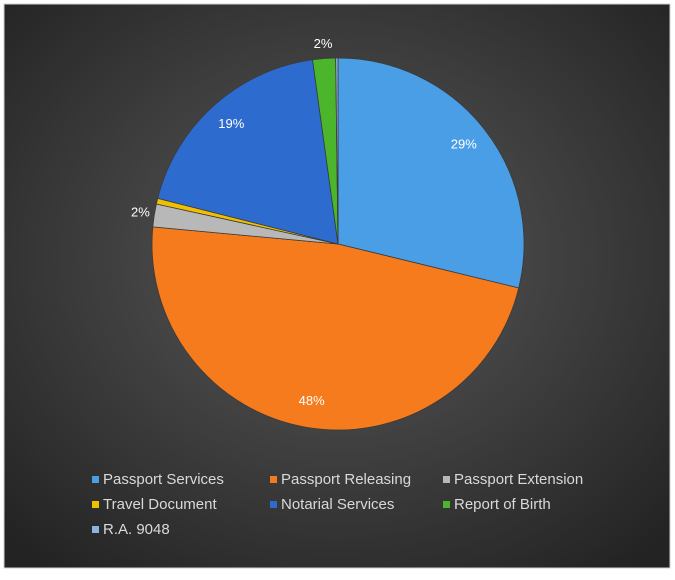 The height and width of the screenshot is (580, 675). Describe the element at coordinates (518, 479) in the screenshot. I see `legend-label: Passport Extension` at that location.